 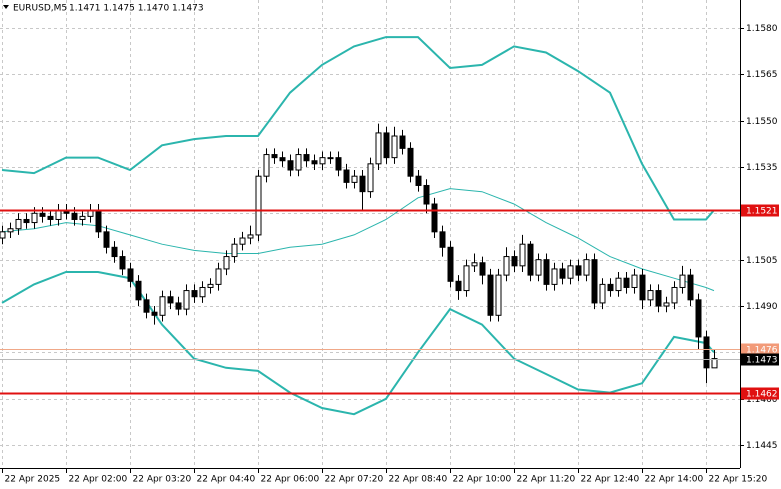 What do you see at coordinates (40, 9) in the screenshot?
I see `symbol-title: EURUSD,M5` at bounding box center [40, 9].